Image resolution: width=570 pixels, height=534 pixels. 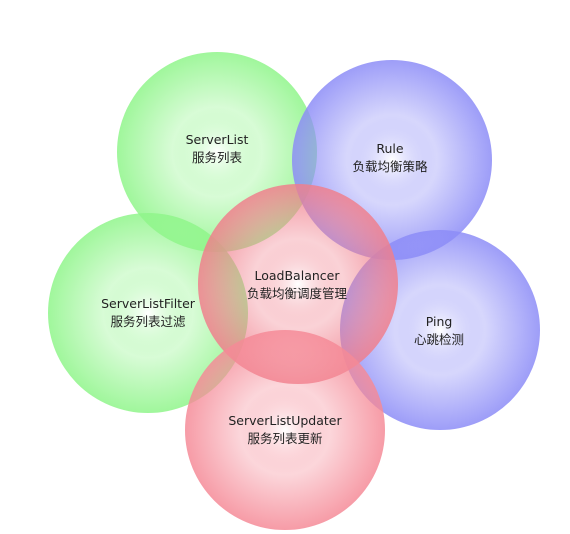 I want to click on node-title: ServerList, so click(x=217, y=139).